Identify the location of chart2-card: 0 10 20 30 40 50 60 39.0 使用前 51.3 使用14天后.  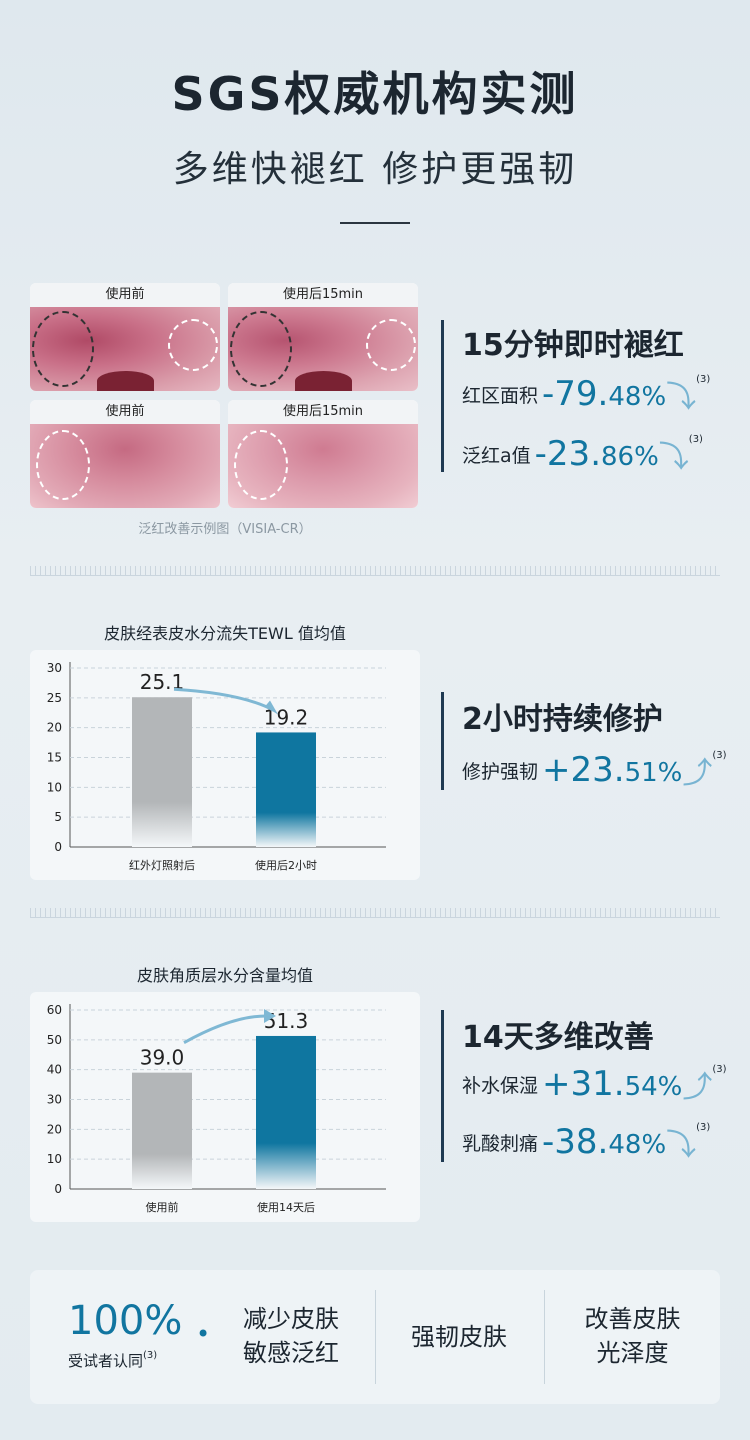
(225, 1107).